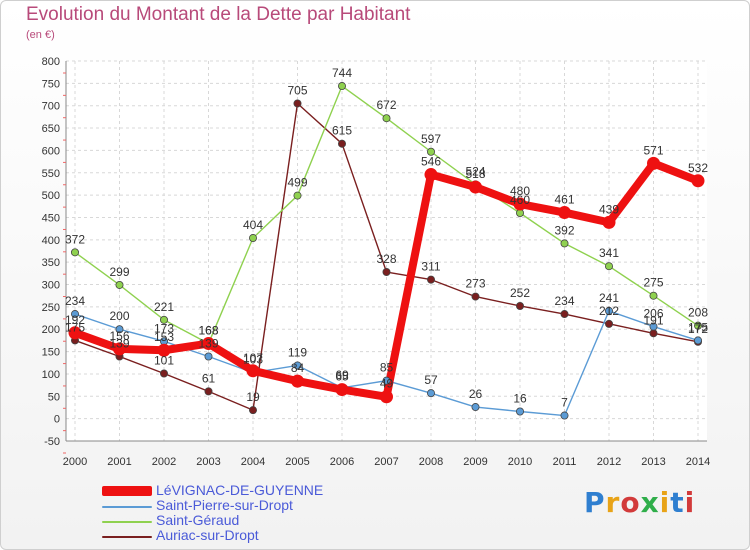  Describe the element at coordinates (564, 301) in the screenshot. I see `data-label-3: 234` at that location.